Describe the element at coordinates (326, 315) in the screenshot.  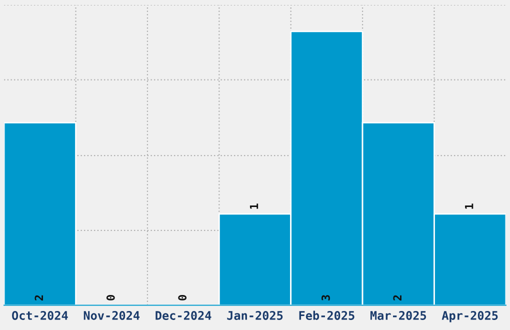
I see `x-tick-label: Feb-2025` at that location.